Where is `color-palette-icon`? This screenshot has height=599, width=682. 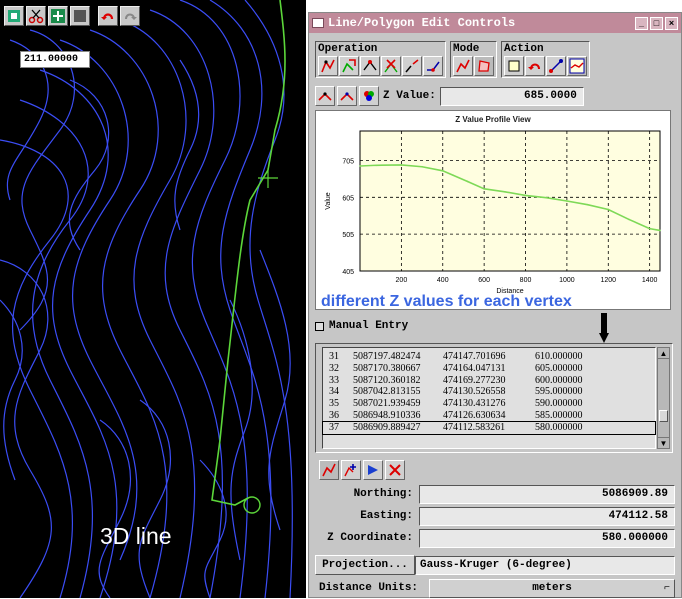 color-palette-icon is located at coordinates (369, 96).